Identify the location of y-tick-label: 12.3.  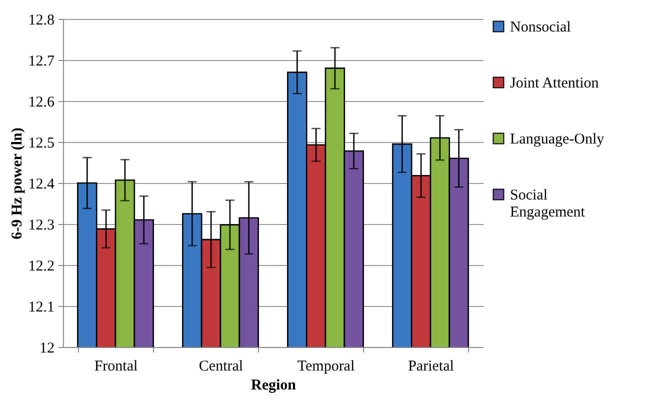
(41, 226).